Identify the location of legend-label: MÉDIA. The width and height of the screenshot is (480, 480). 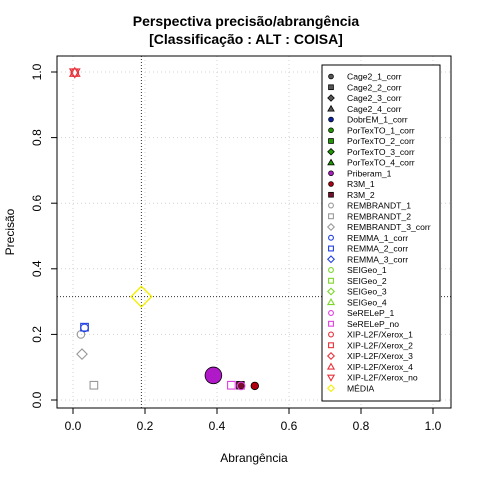
(360, 388).